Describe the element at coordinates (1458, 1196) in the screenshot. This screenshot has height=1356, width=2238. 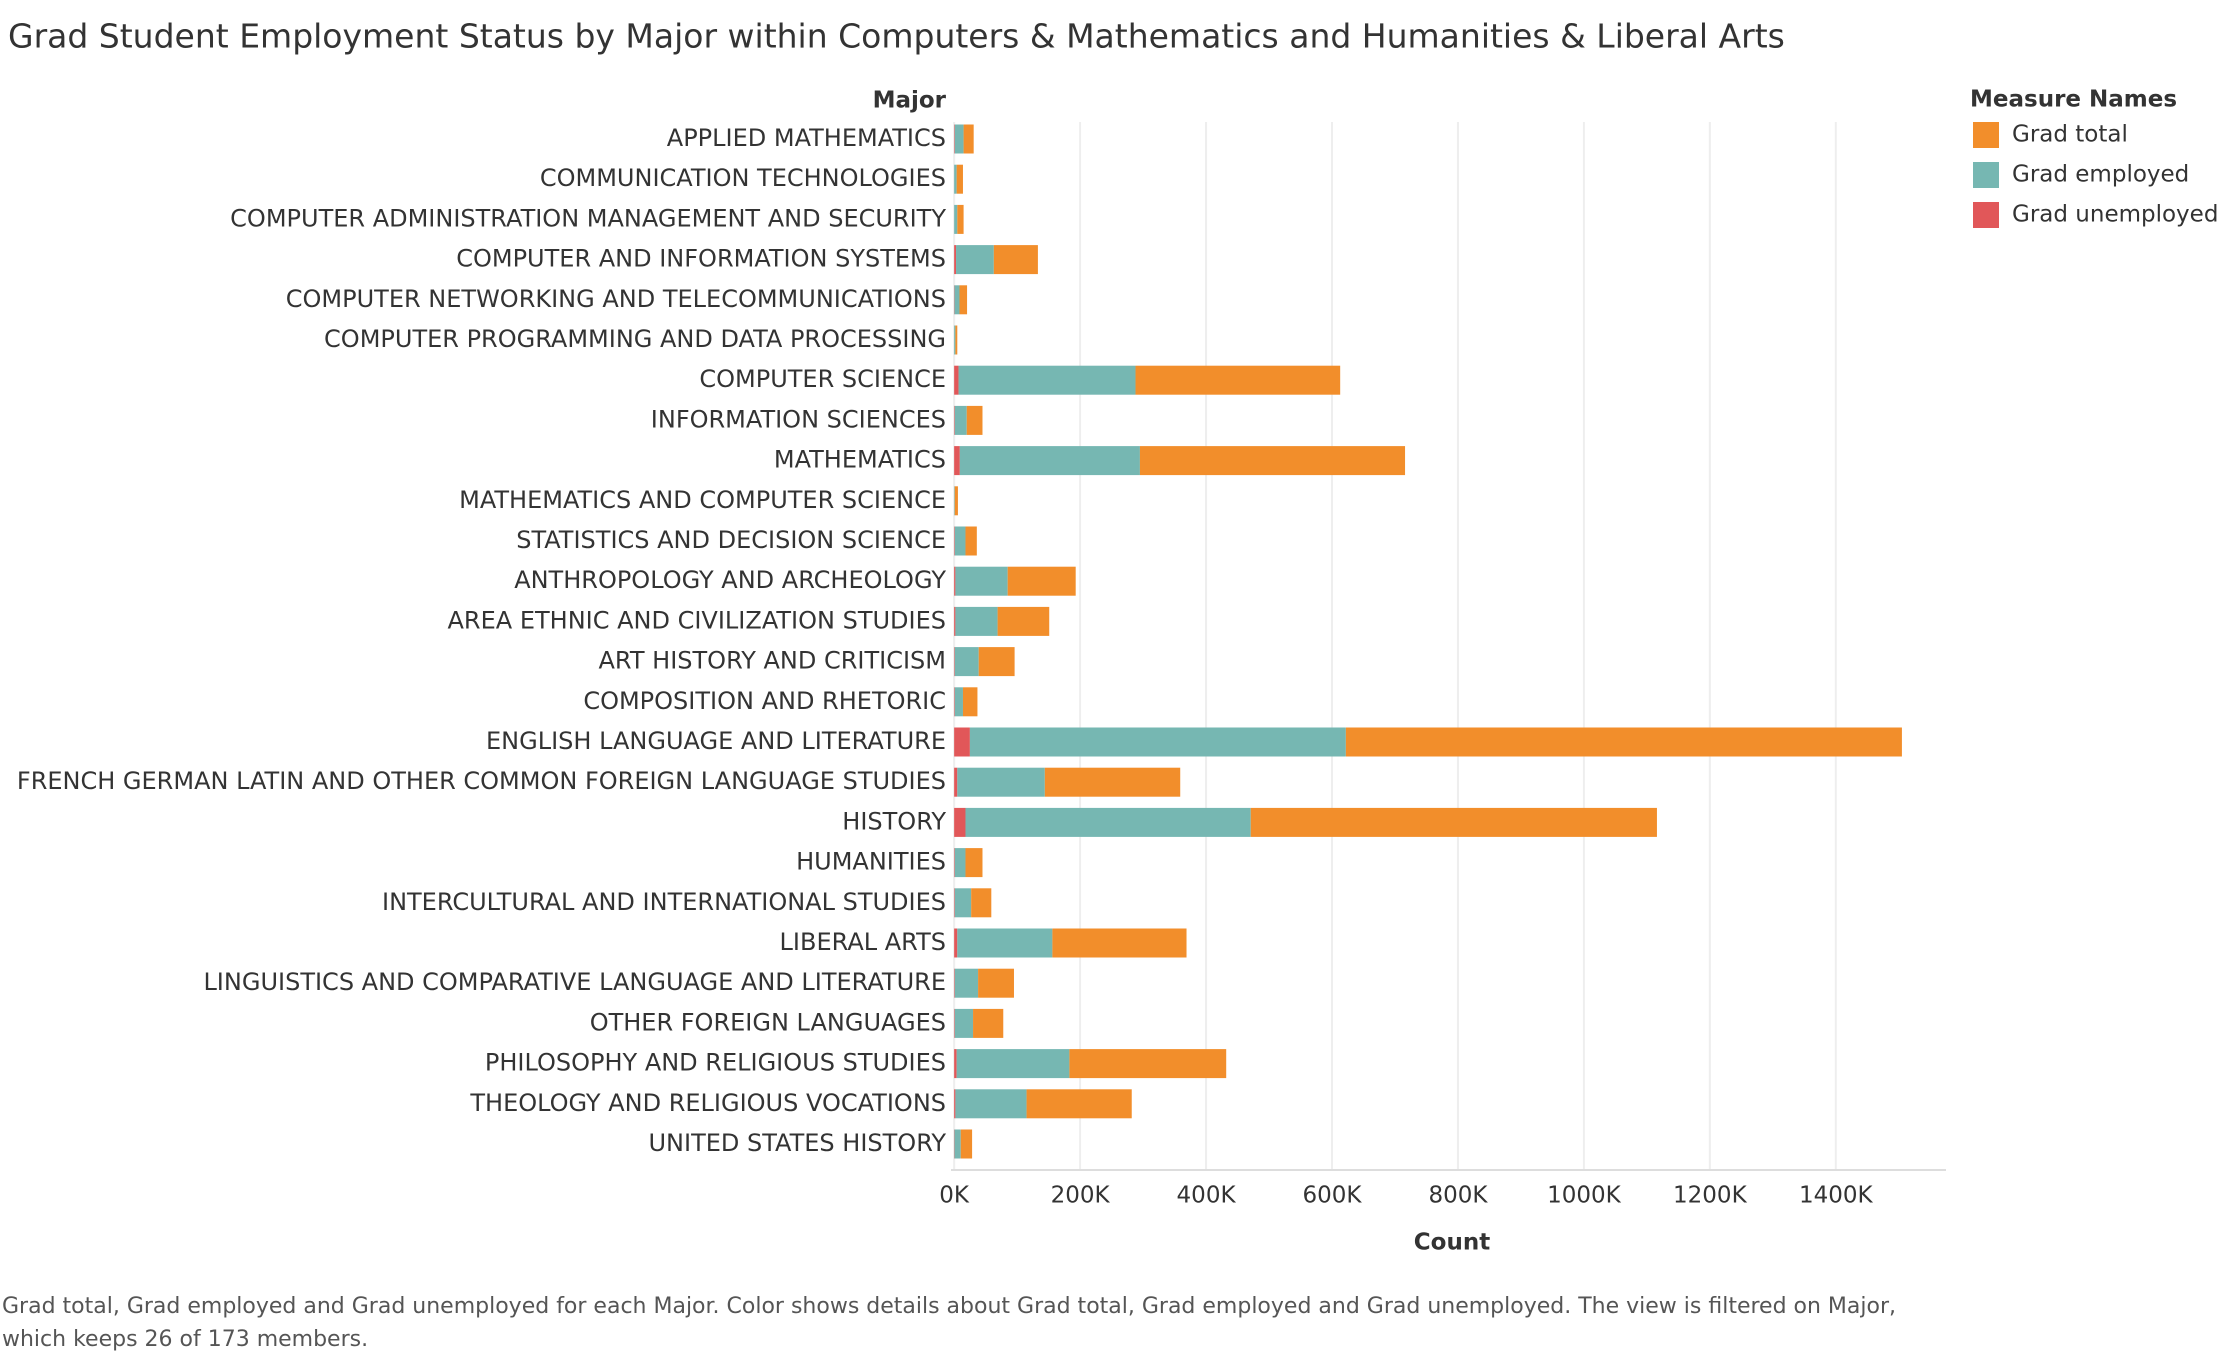
I see `x-tick-label: 800K` at that location.